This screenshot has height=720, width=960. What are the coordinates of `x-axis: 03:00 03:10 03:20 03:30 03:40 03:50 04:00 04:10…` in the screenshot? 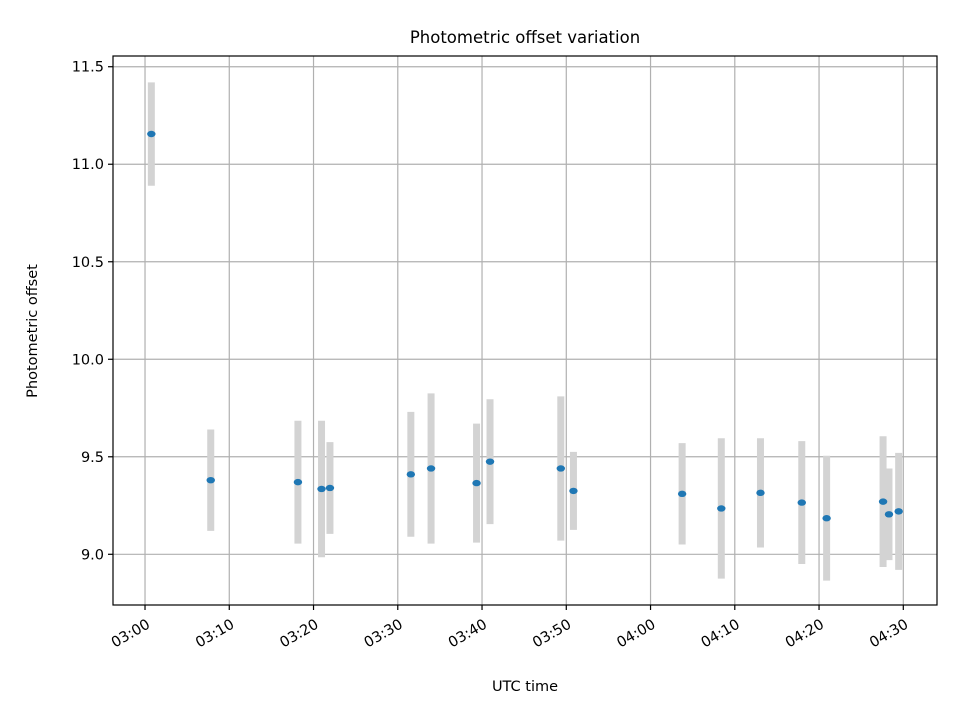 It's located at (510, 628).